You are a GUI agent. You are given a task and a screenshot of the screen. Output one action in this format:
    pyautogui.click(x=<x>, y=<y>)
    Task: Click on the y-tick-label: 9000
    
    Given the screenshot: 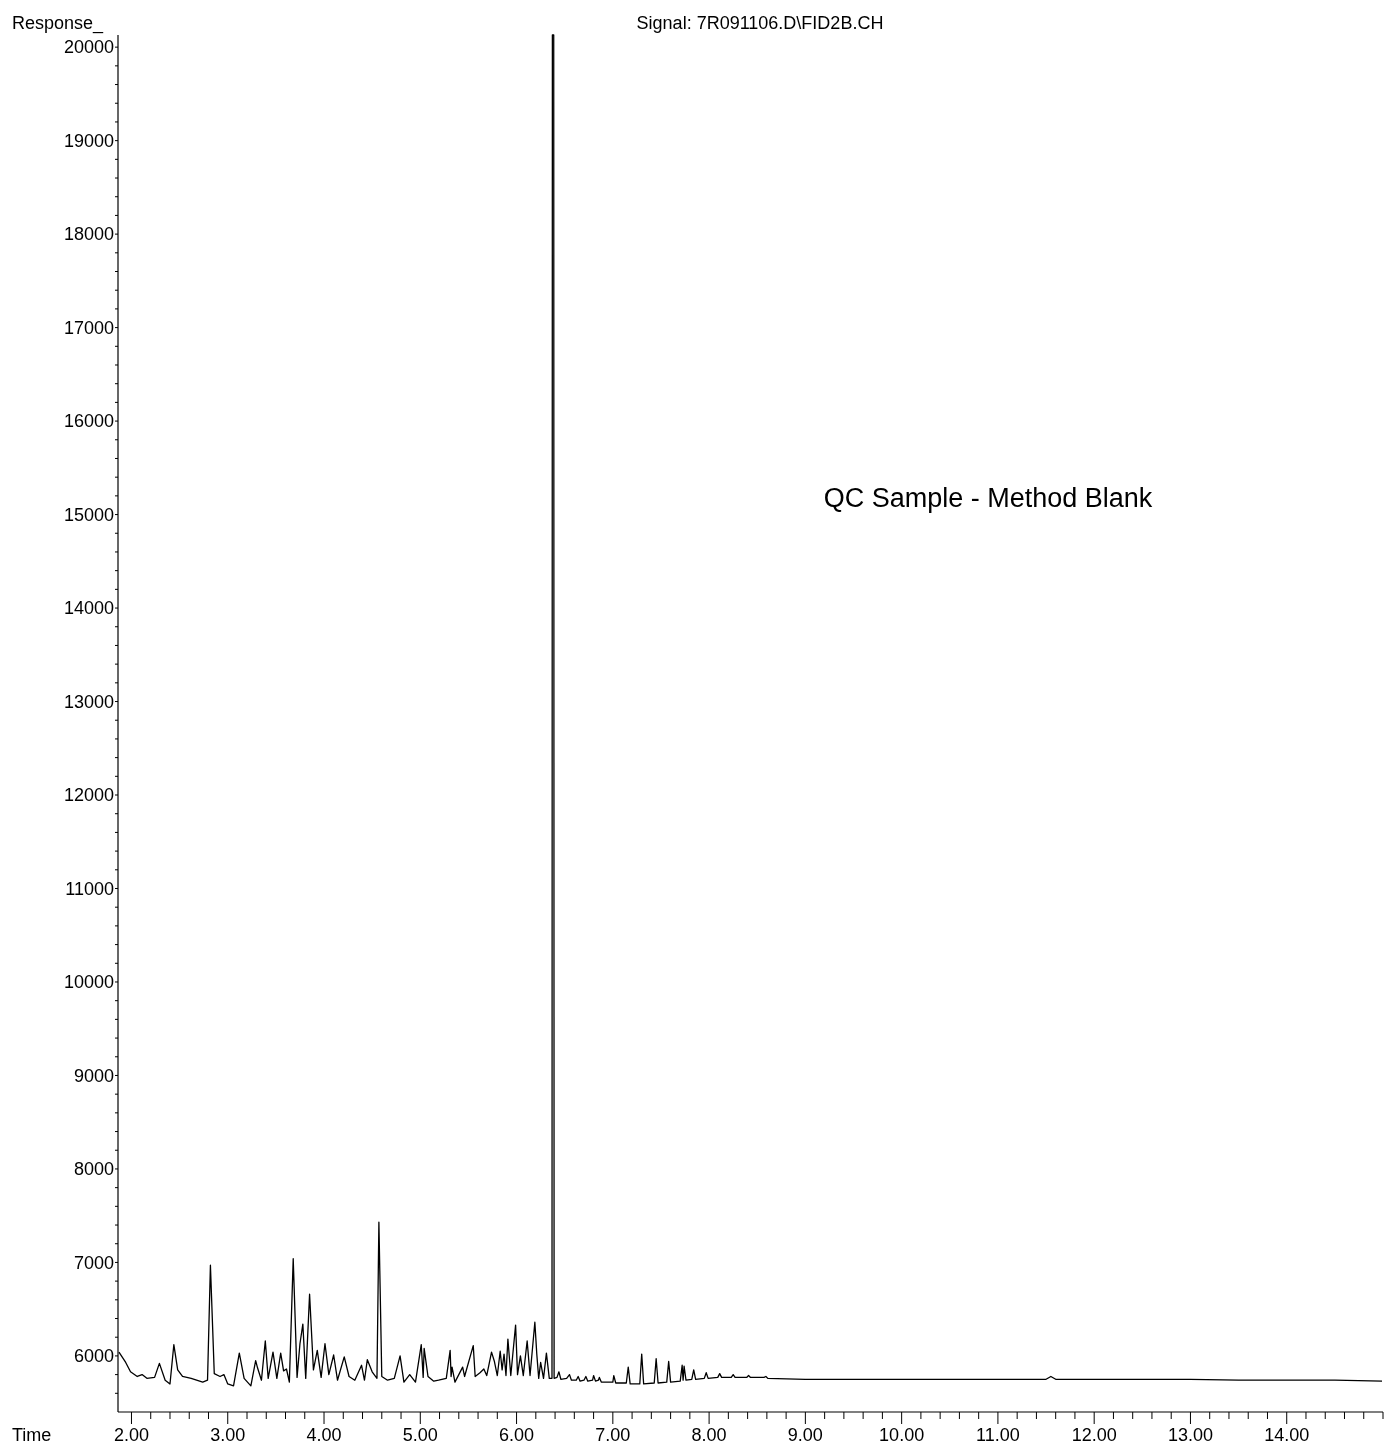 What is the action you would take?
    pyautogui.click(x=93, y=1075)
    